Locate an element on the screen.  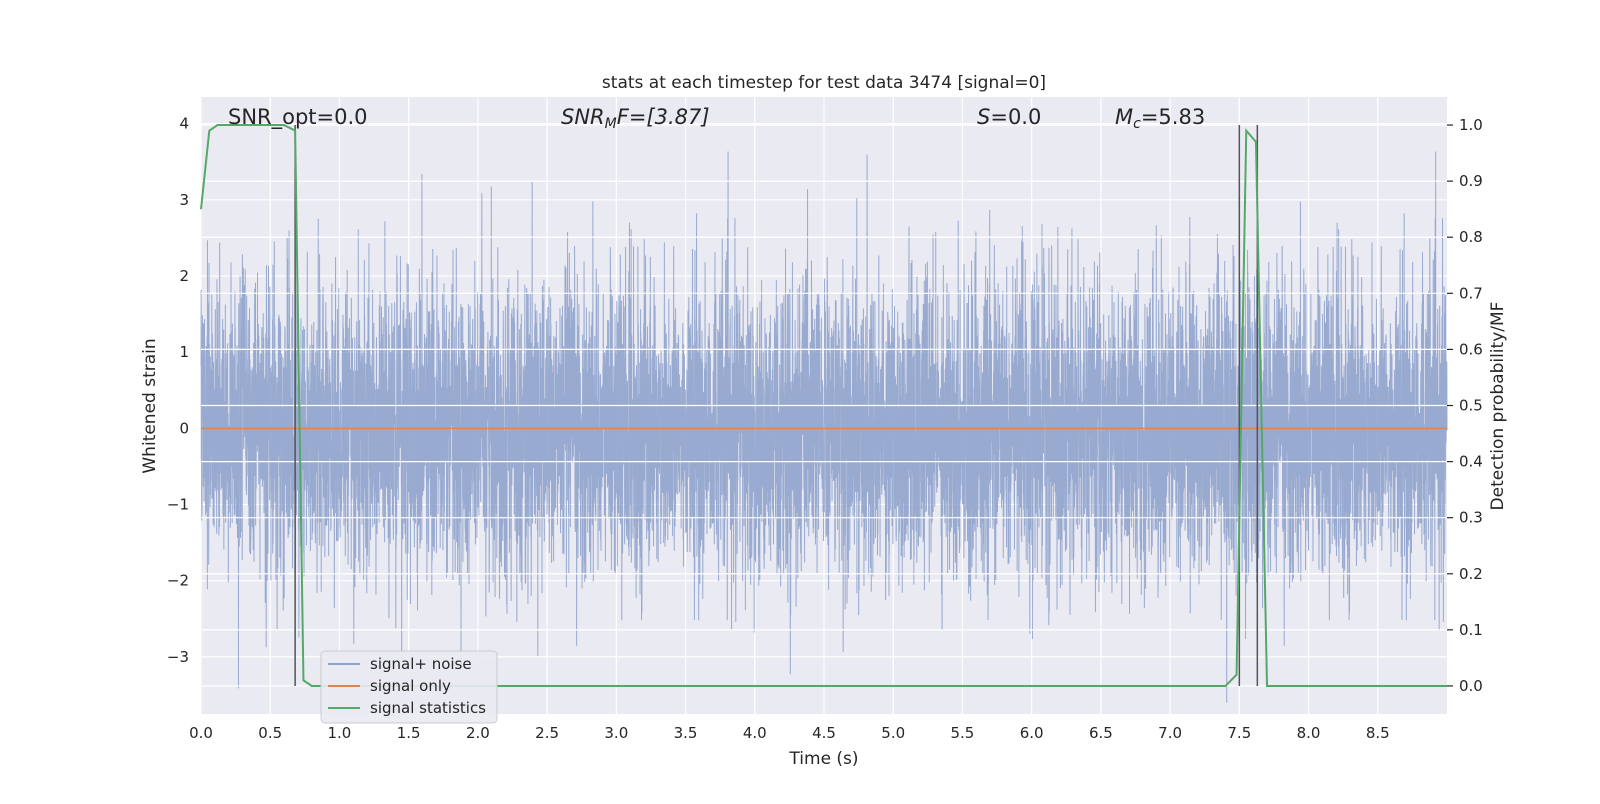
x-tick-label: 5.0 is located at coordinates (893, 733).